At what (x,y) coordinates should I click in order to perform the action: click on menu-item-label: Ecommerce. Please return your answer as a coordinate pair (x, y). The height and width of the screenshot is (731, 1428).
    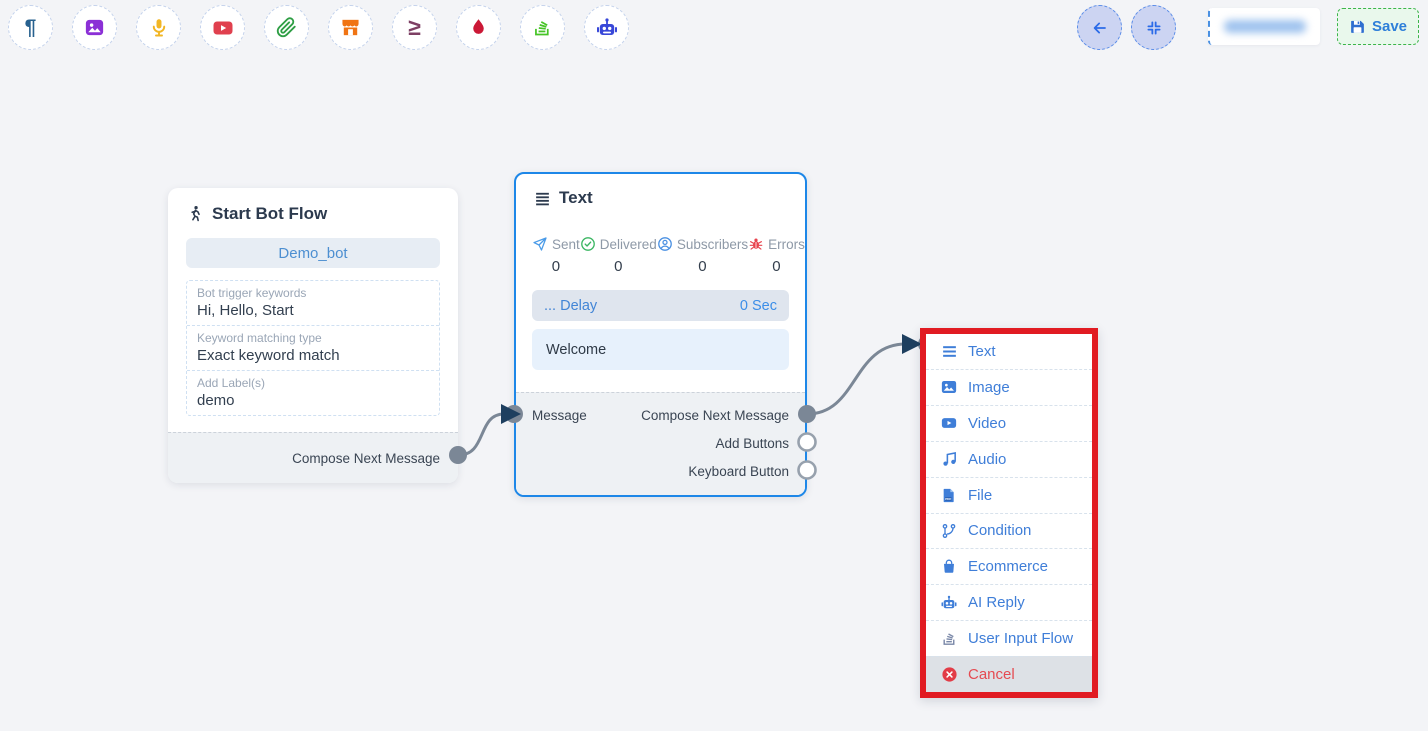
    Looking at the image, I should click on (1008, 567).